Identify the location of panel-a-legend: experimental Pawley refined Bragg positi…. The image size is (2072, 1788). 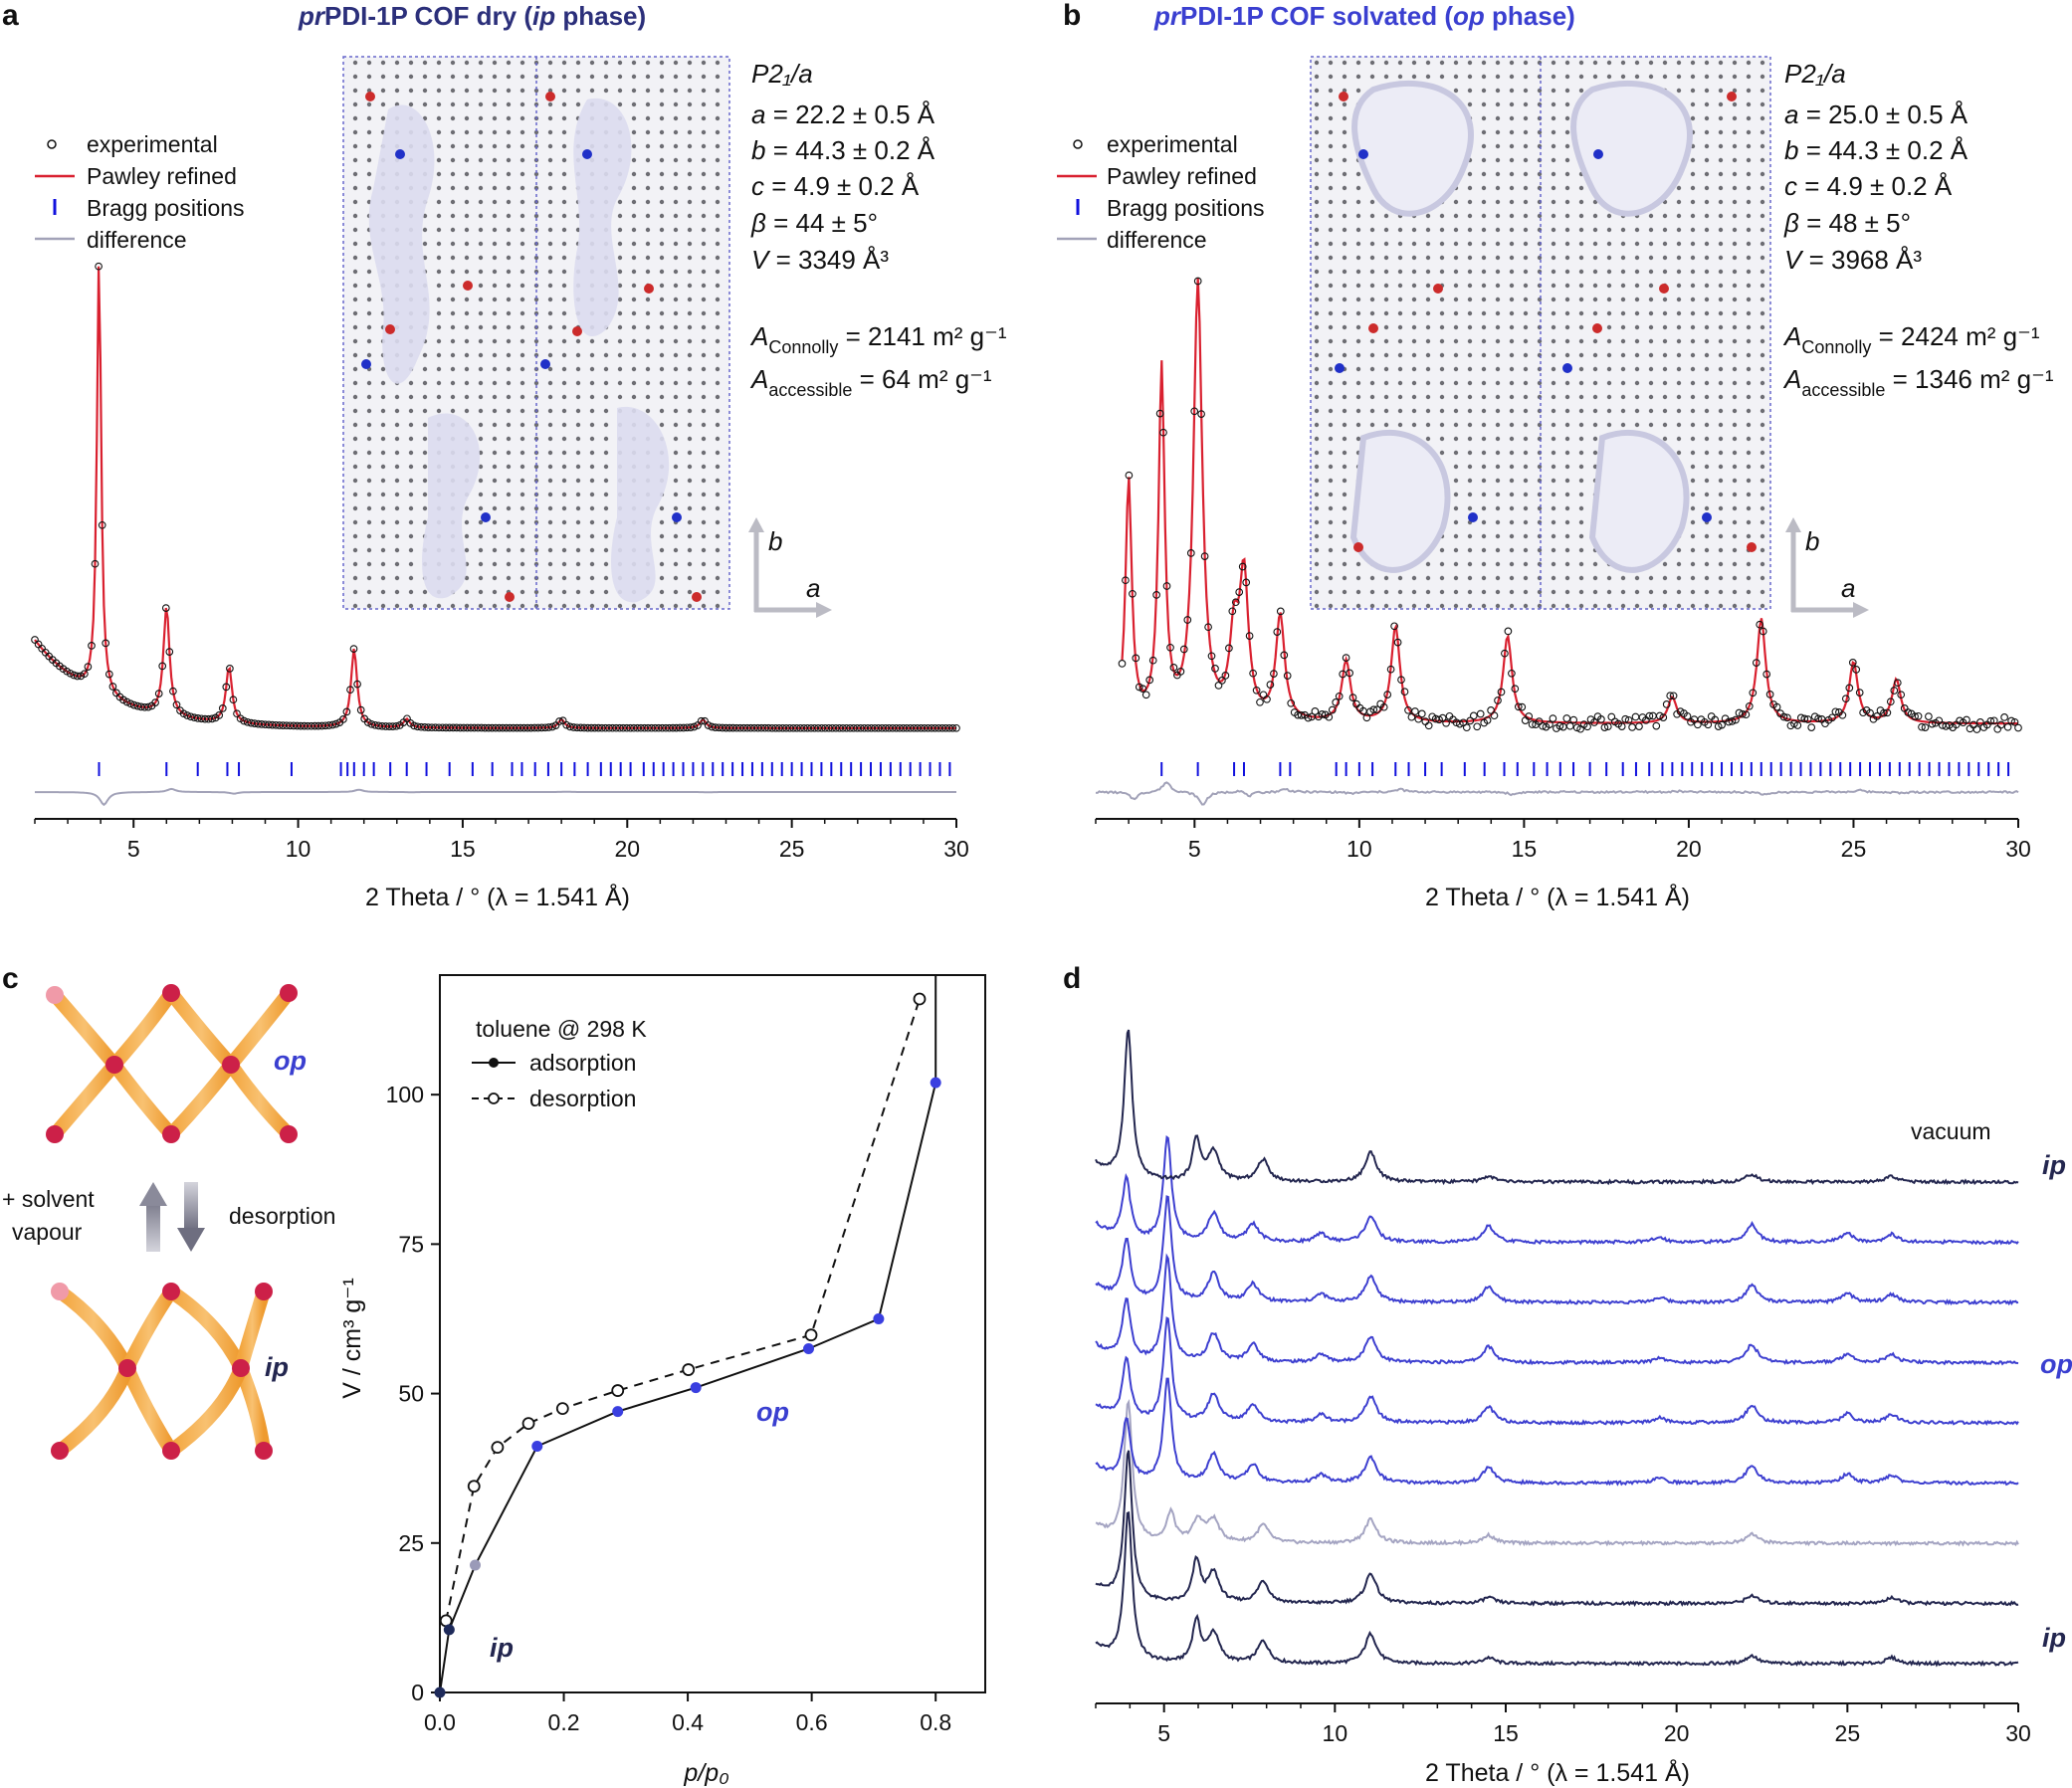
(140, 192).